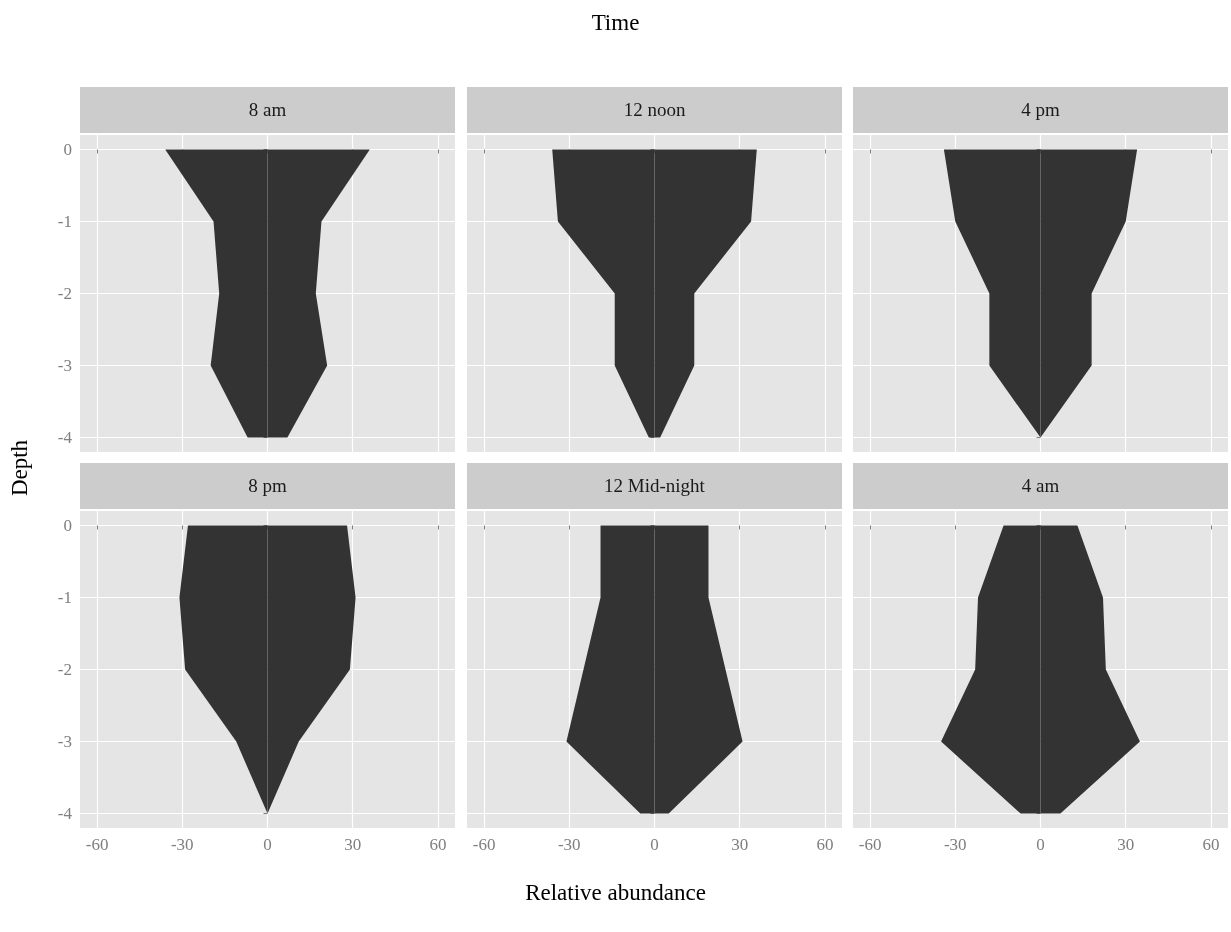 This screenshot has width=1231, height=932. I want to click on x-axis-title: Relative abundance, so click(615, 893).